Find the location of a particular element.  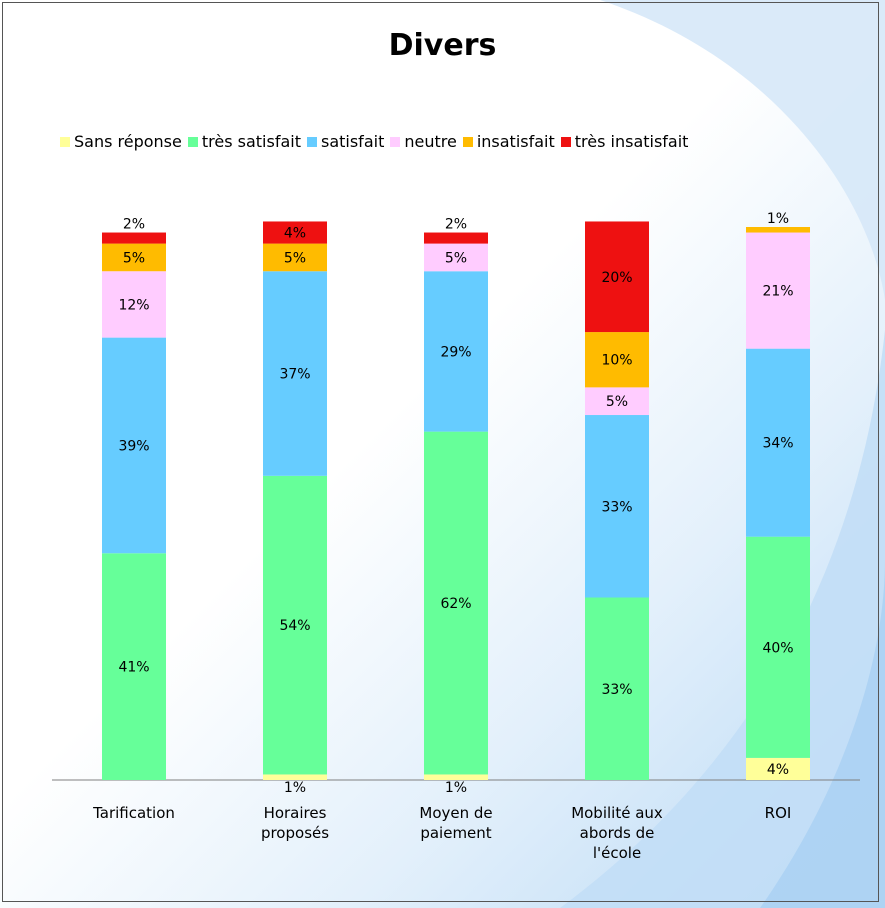

data-label-4-0: 4% is located at coordinates (778, 770).